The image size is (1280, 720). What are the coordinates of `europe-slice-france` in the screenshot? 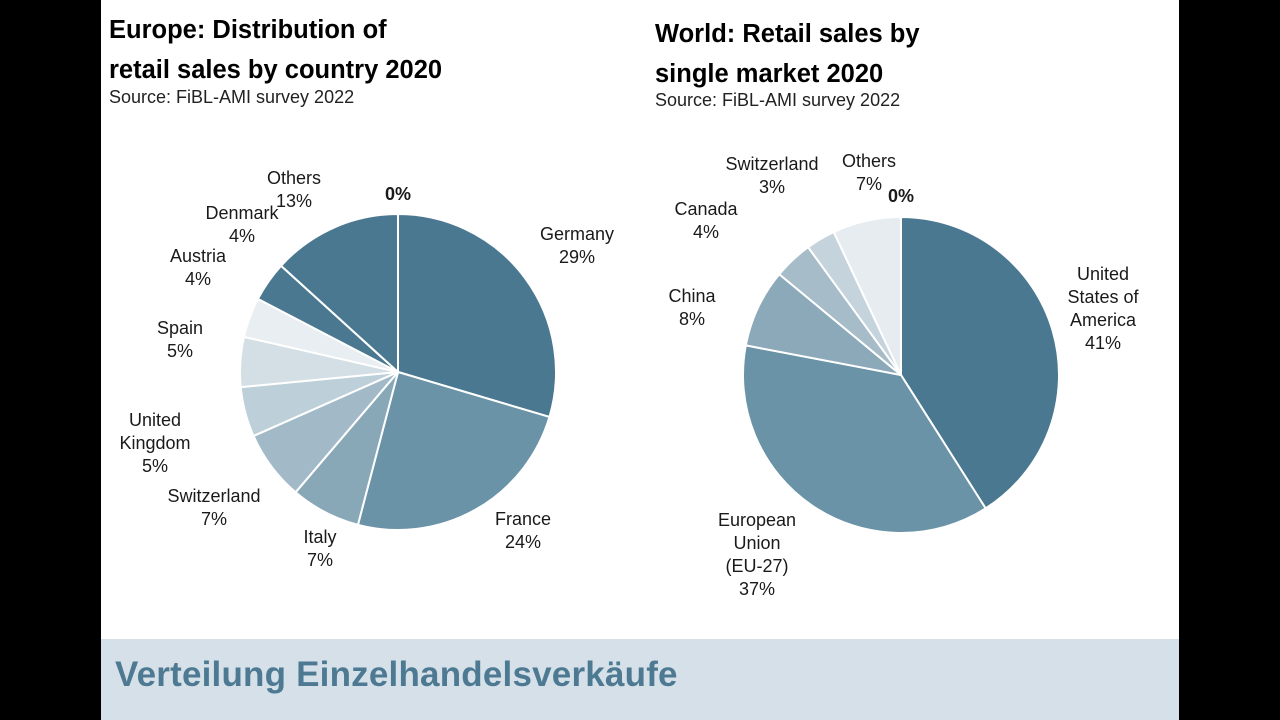 It's located at (453, 450).